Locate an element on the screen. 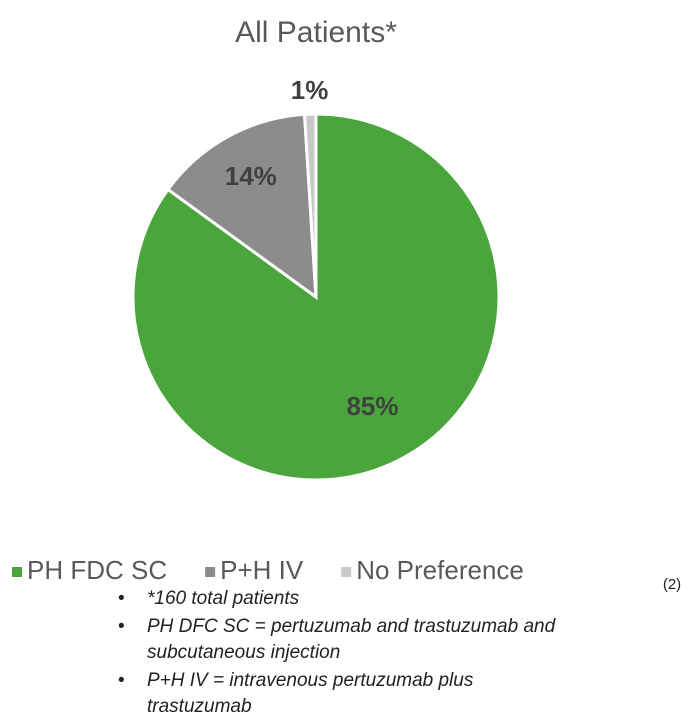 The image size is (689, 725). note: *160 total patients is located at coordinates (348, 599).